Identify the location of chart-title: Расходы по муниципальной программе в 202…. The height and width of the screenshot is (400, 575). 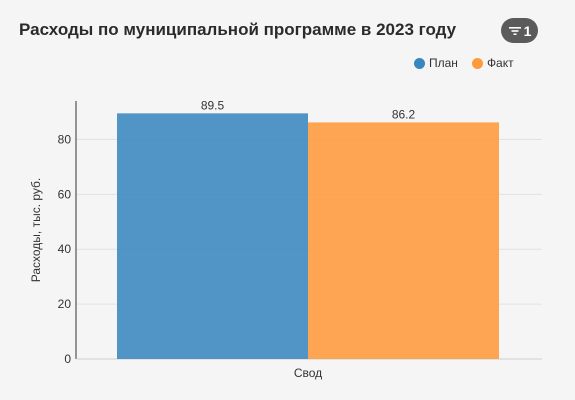
(238, 29).